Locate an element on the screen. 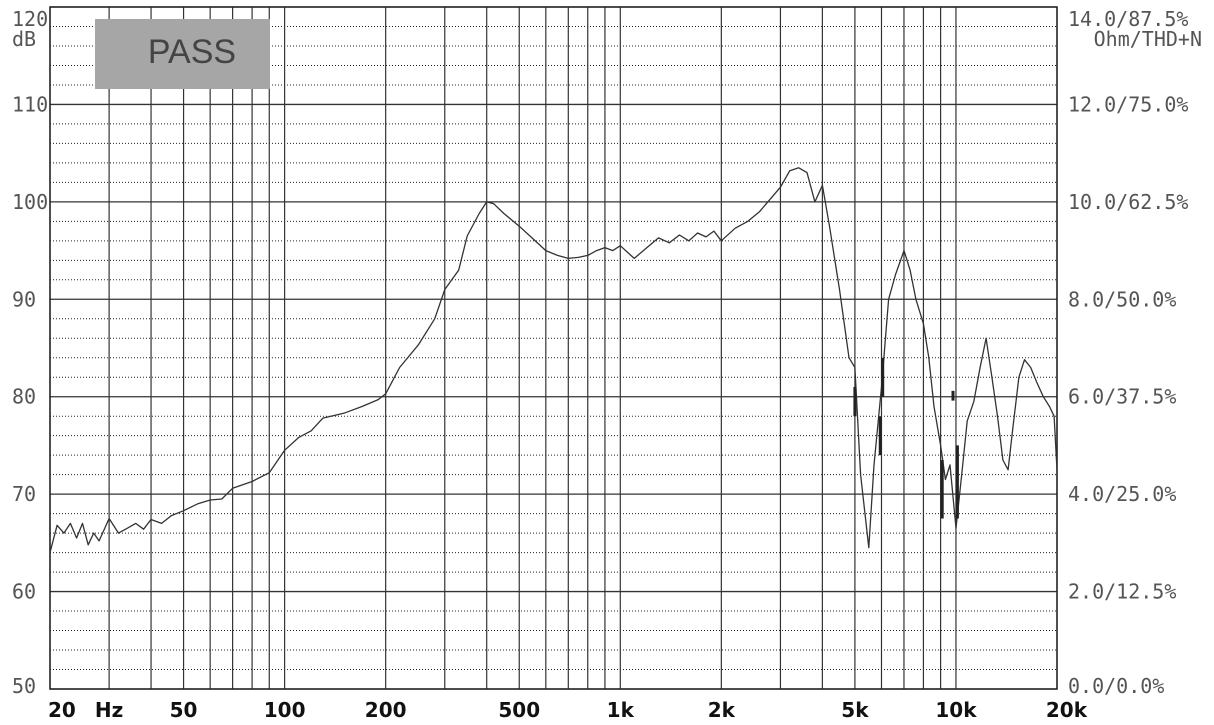  right-unit-label: Ohm/THD+N is located at coordinates (1148, 39).